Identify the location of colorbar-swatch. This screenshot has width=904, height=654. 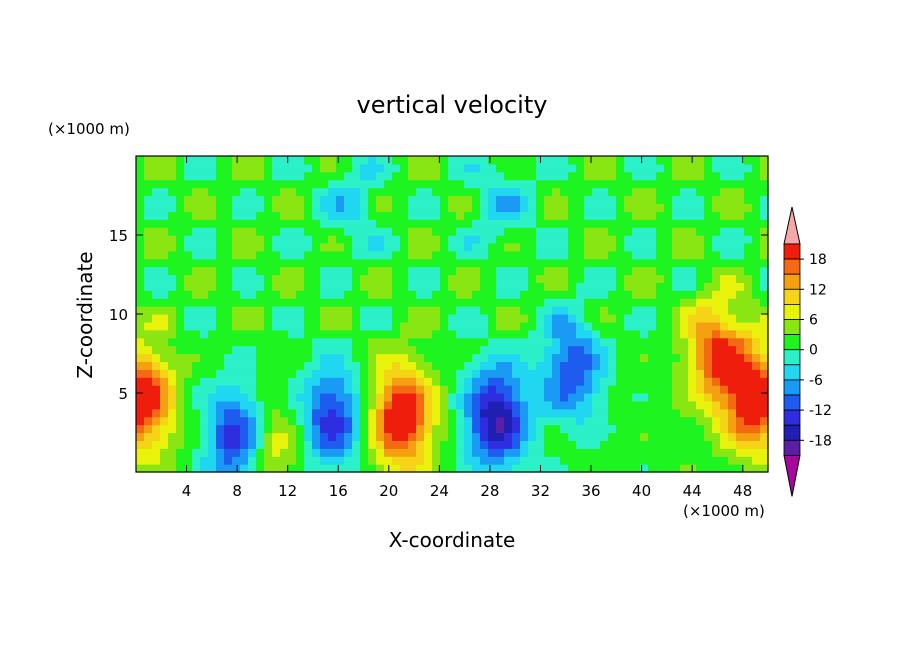
(792, 342).